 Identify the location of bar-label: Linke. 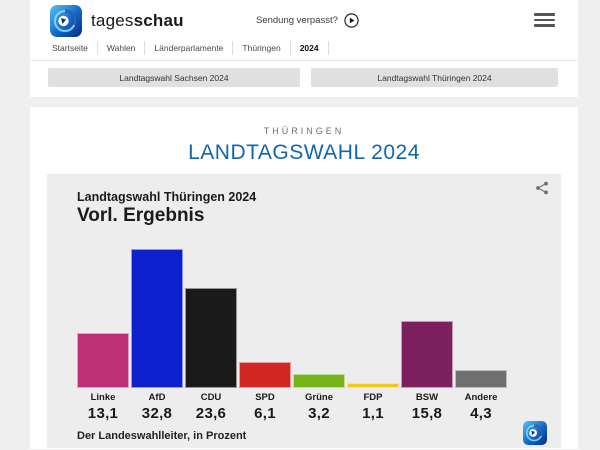
(103, 397).